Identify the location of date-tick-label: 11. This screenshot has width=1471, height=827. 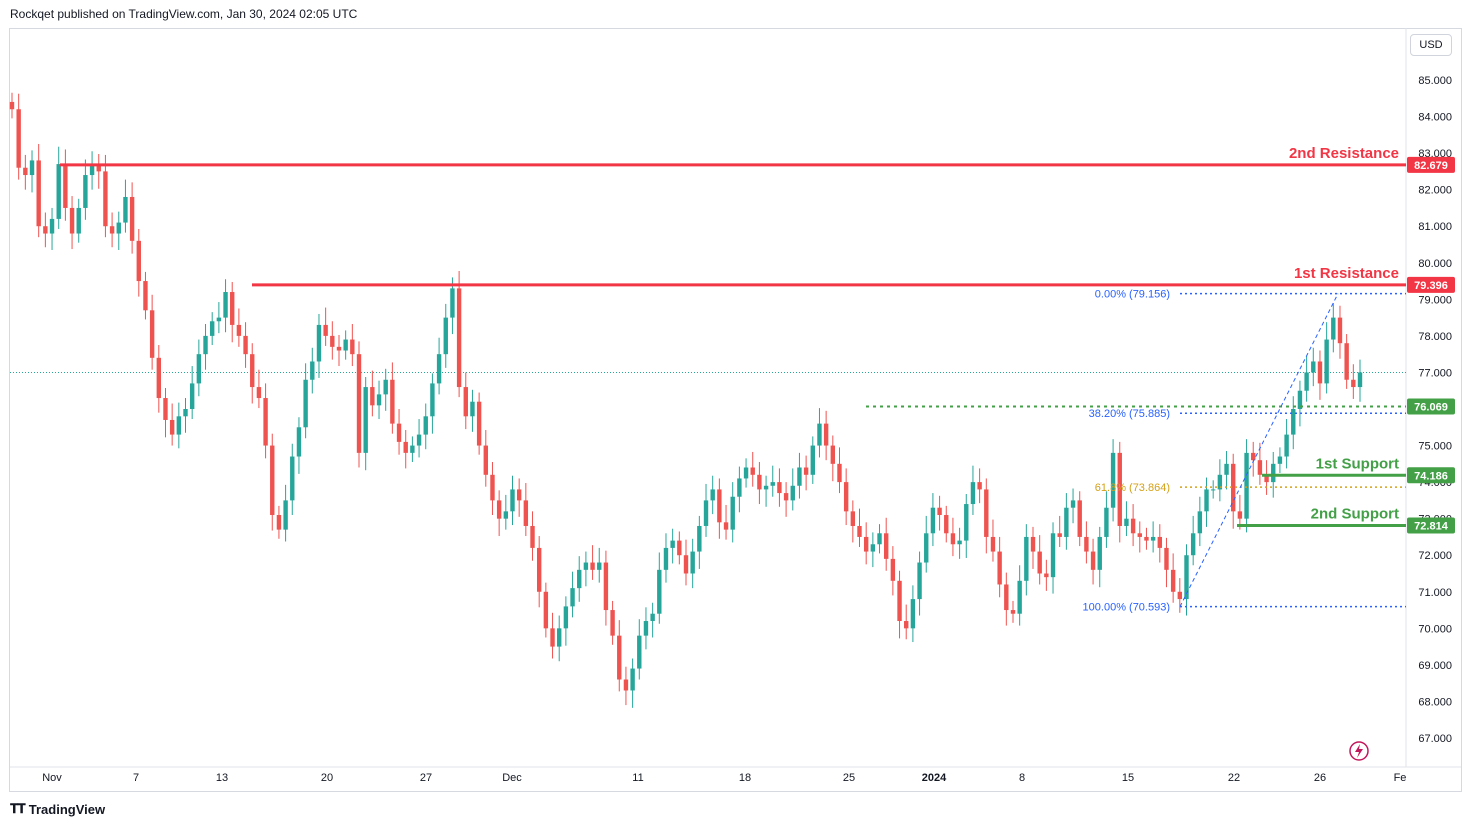
(637, 778).